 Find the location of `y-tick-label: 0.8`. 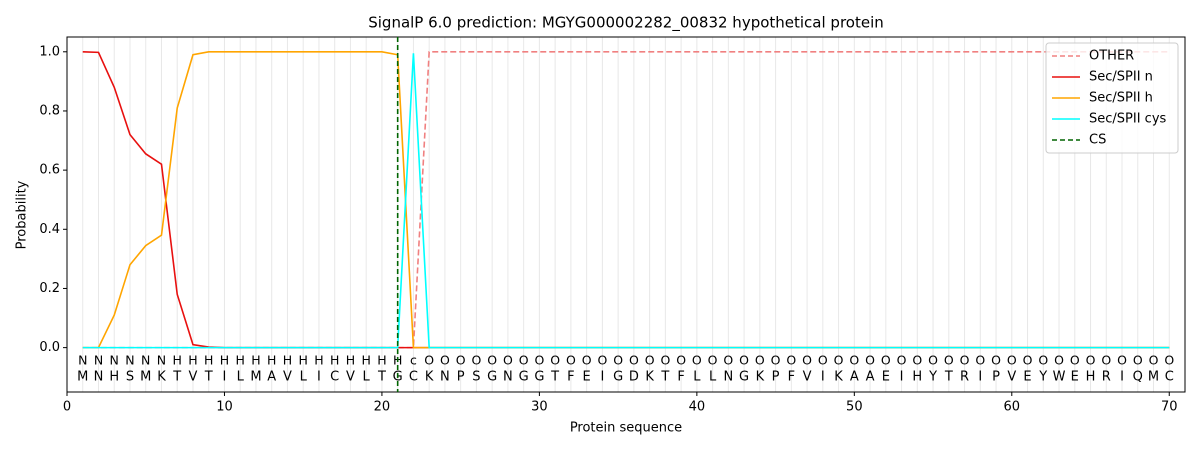

y-tick-label: 0.8 is located at coordinates (49, 110).